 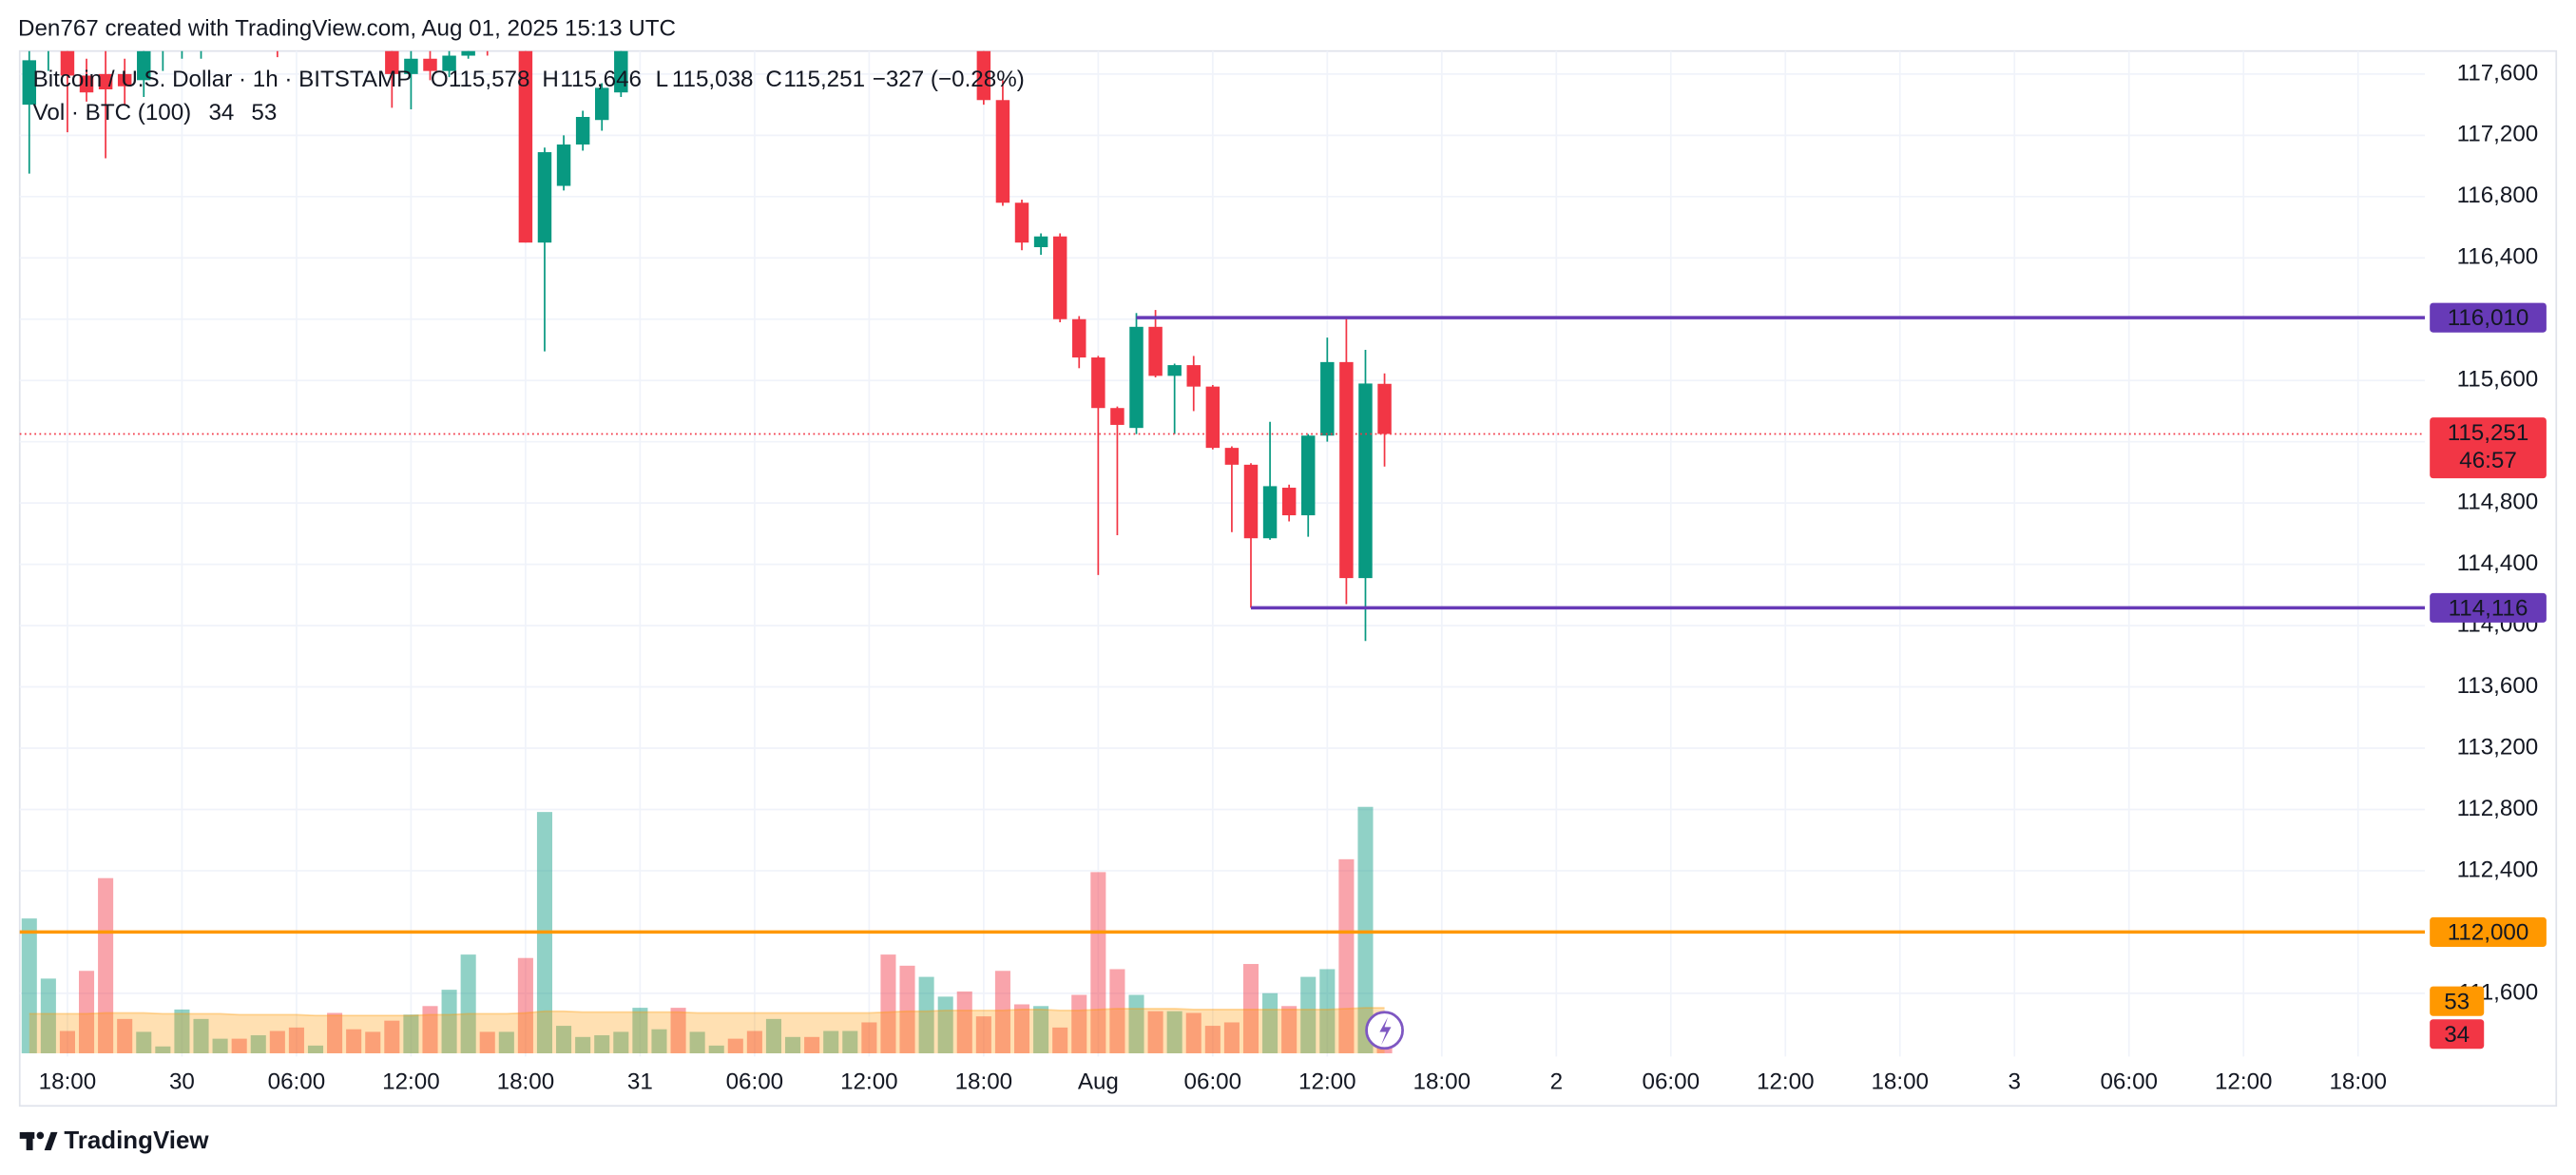 What do you see at coordinates (114, 1140) in the screenshot?
I see `footer-logo: TradingView` at bounding box center [114, 1140].